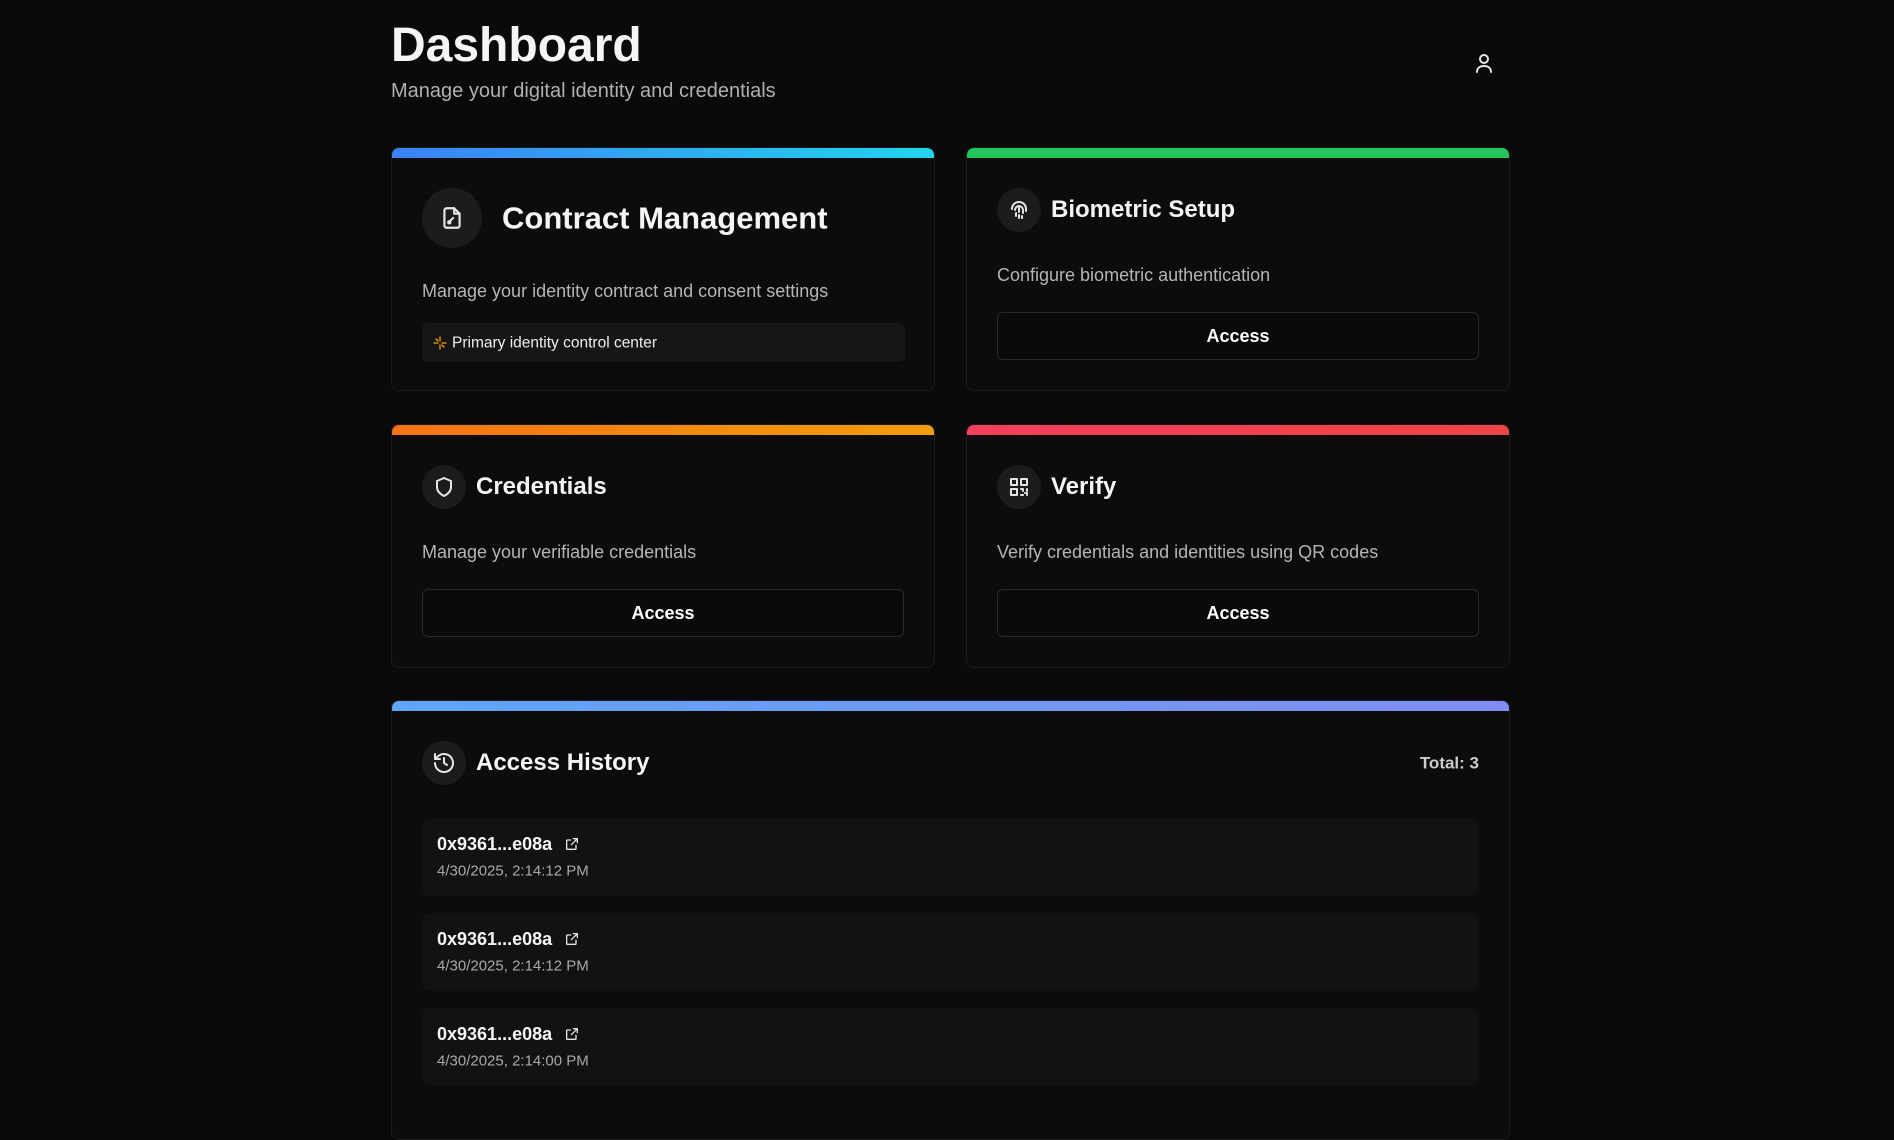  I want to click on badge: Primary identity control center, so click(663, 342).